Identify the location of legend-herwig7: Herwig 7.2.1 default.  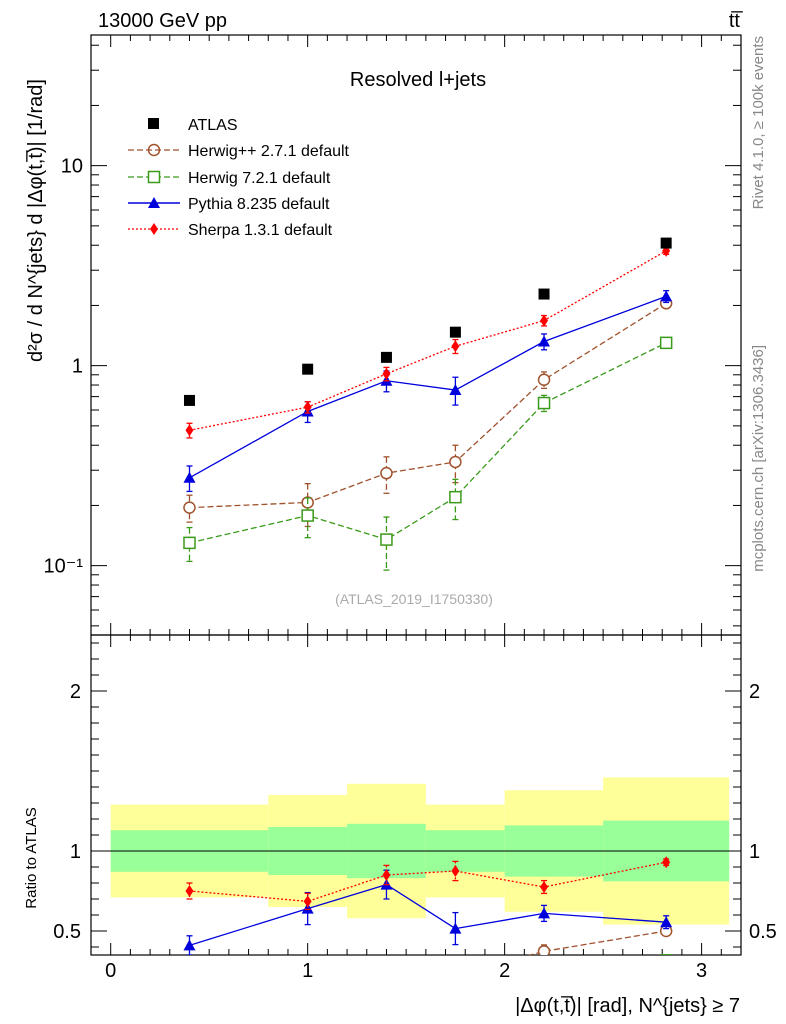
(229, 178).